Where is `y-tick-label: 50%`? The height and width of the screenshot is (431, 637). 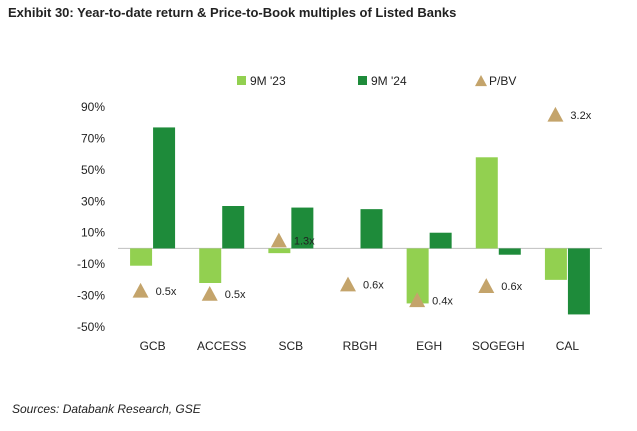 y-tick-label: 50% is located at coordinates (93, 170).